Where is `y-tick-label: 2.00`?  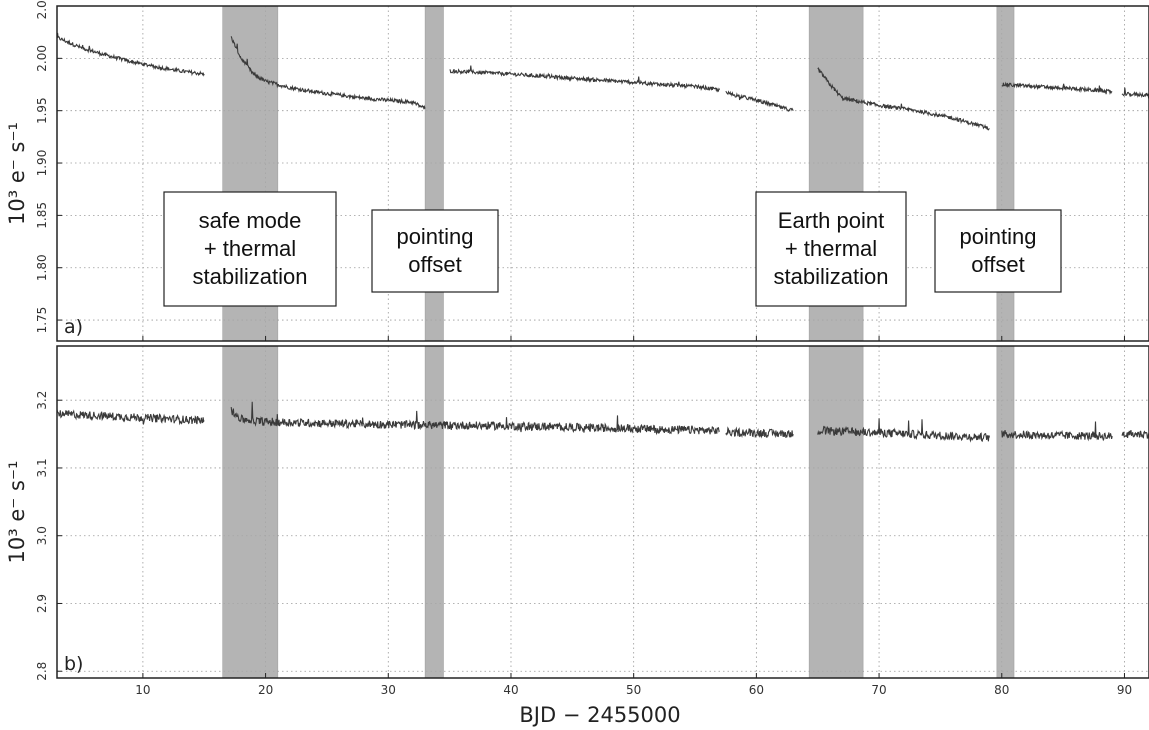
y-tick-label: 2.00 is located at coordinates (42, 58).